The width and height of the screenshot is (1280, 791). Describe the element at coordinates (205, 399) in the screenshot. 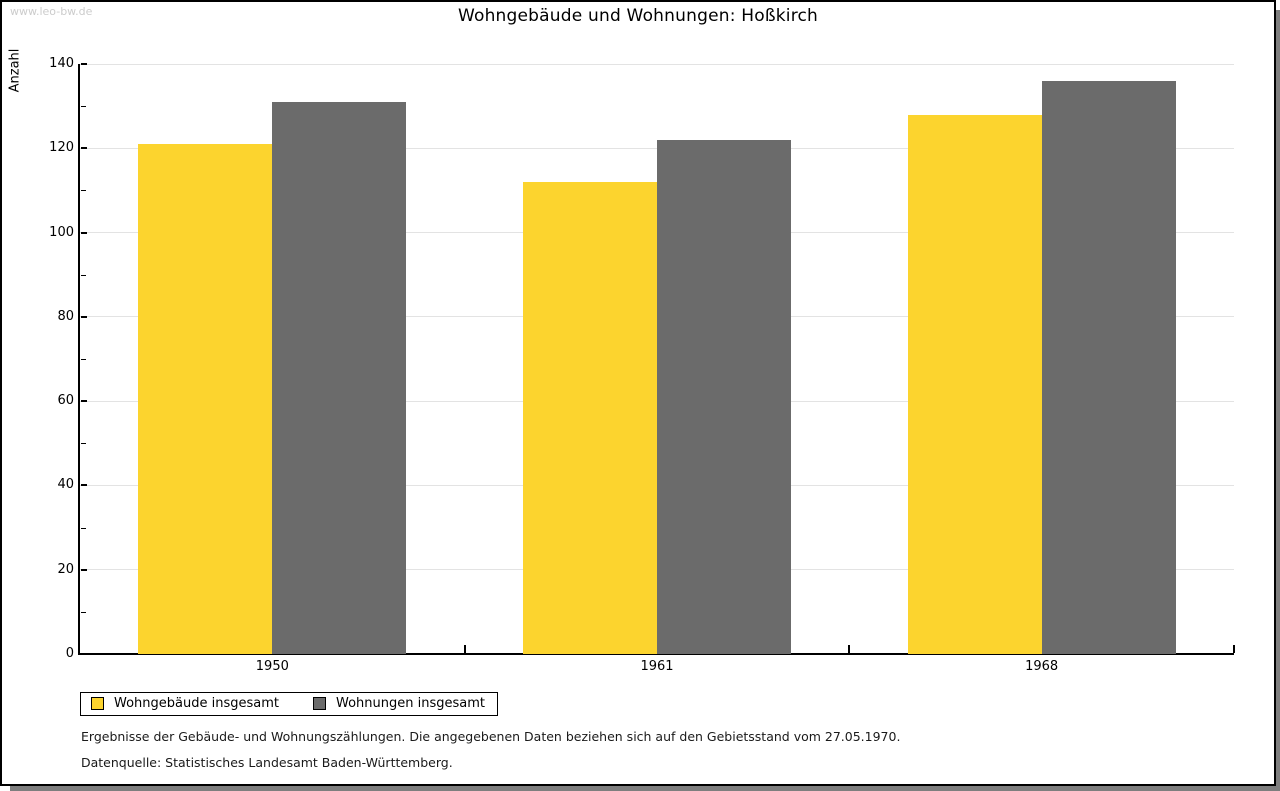

I see `bar-1950-wohngebaeude` at that location.